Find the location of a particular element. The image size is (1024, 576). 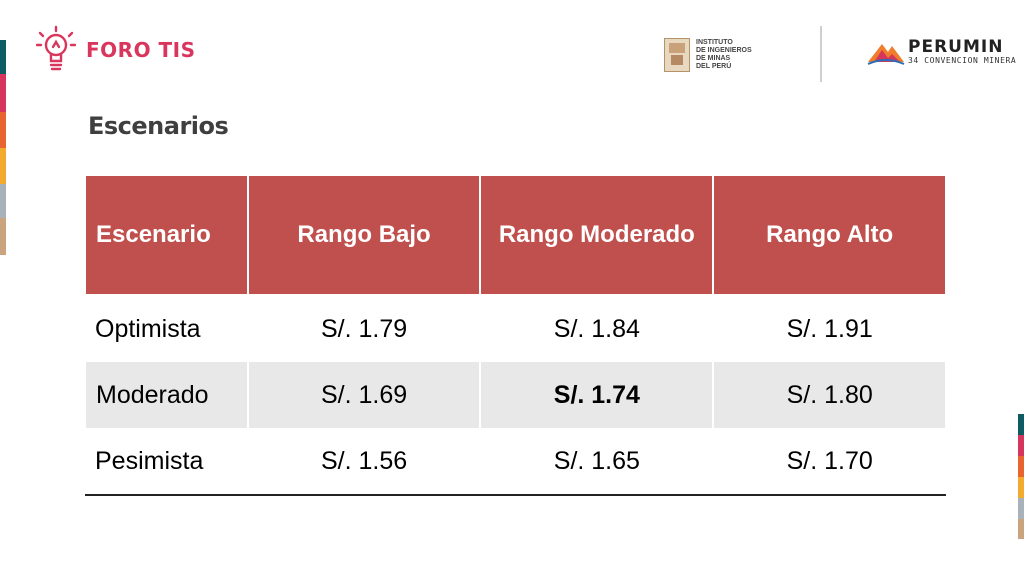

table-cell: S/. 1.56 is located at coordinates (364, 462).